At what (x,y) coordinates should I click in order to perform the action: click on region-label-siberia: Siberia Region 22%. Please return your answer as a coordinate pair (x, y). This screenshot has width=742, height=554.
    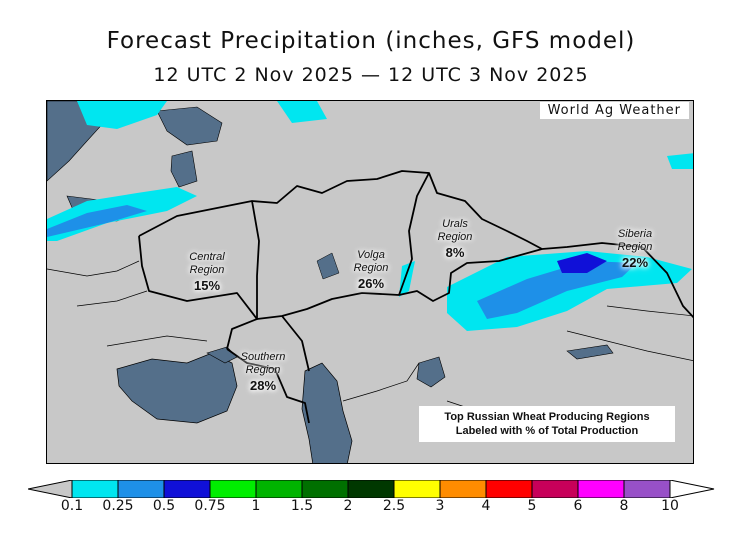
    Looking at the image, I should click on (635, 248).